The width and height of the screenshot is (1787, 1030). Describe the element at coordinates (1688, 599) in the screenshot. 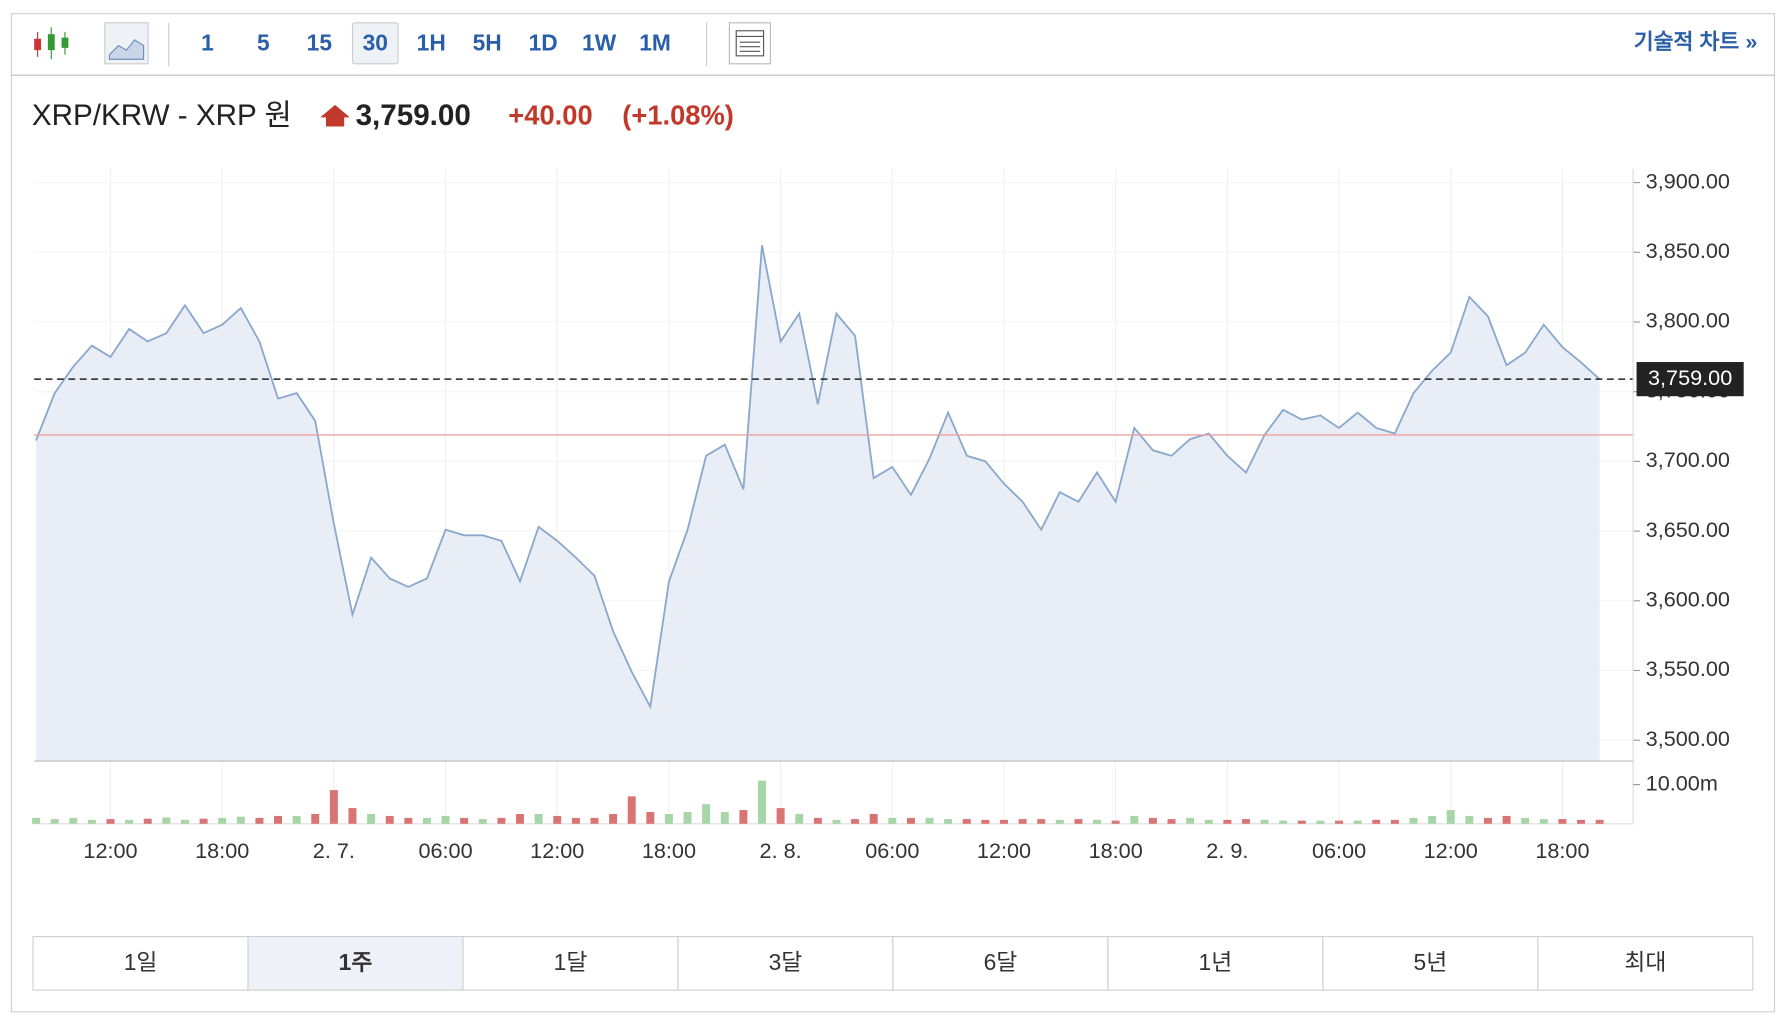

I see `y-tick-label: 3,600.00` at that location.